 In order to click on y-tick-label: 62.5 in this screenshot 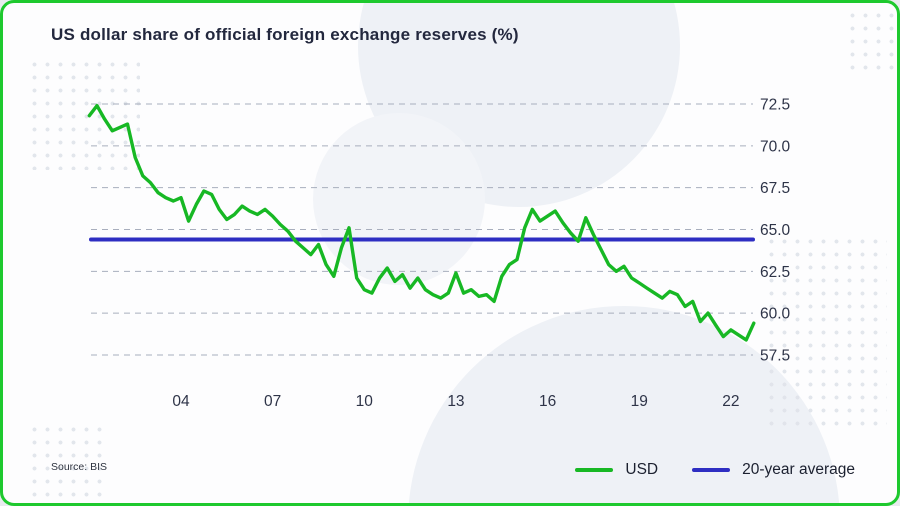, I will do `click(775, 272)`.